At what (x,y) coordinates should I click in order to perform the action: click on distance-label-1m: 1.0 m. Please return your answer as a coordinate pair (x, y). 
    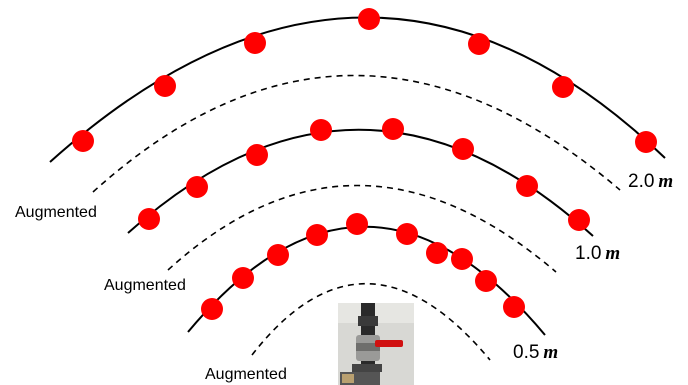
    Looking at the image, I should click on (597, 253).